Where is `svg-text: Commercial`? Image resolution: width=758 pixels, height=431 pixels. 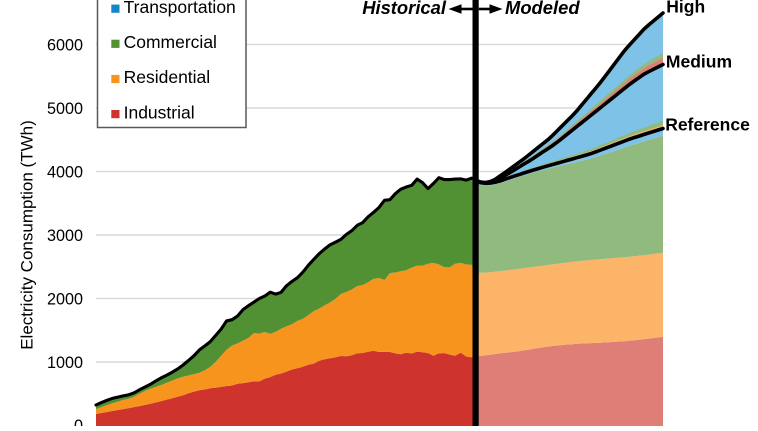
svg-text: Commercial is located at coordinates (170, 42).